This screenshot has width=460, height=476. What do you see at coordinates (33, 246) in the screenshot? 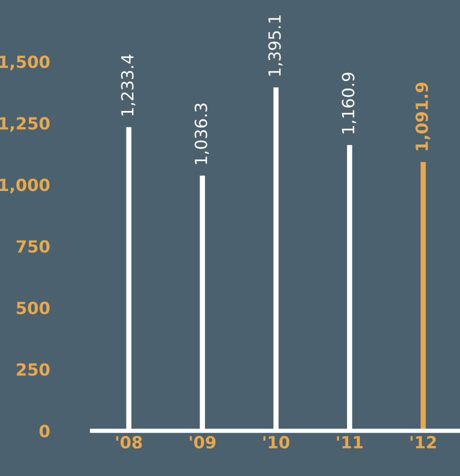
I see `y-tick-label: 750` at bounding box center [33, 246].